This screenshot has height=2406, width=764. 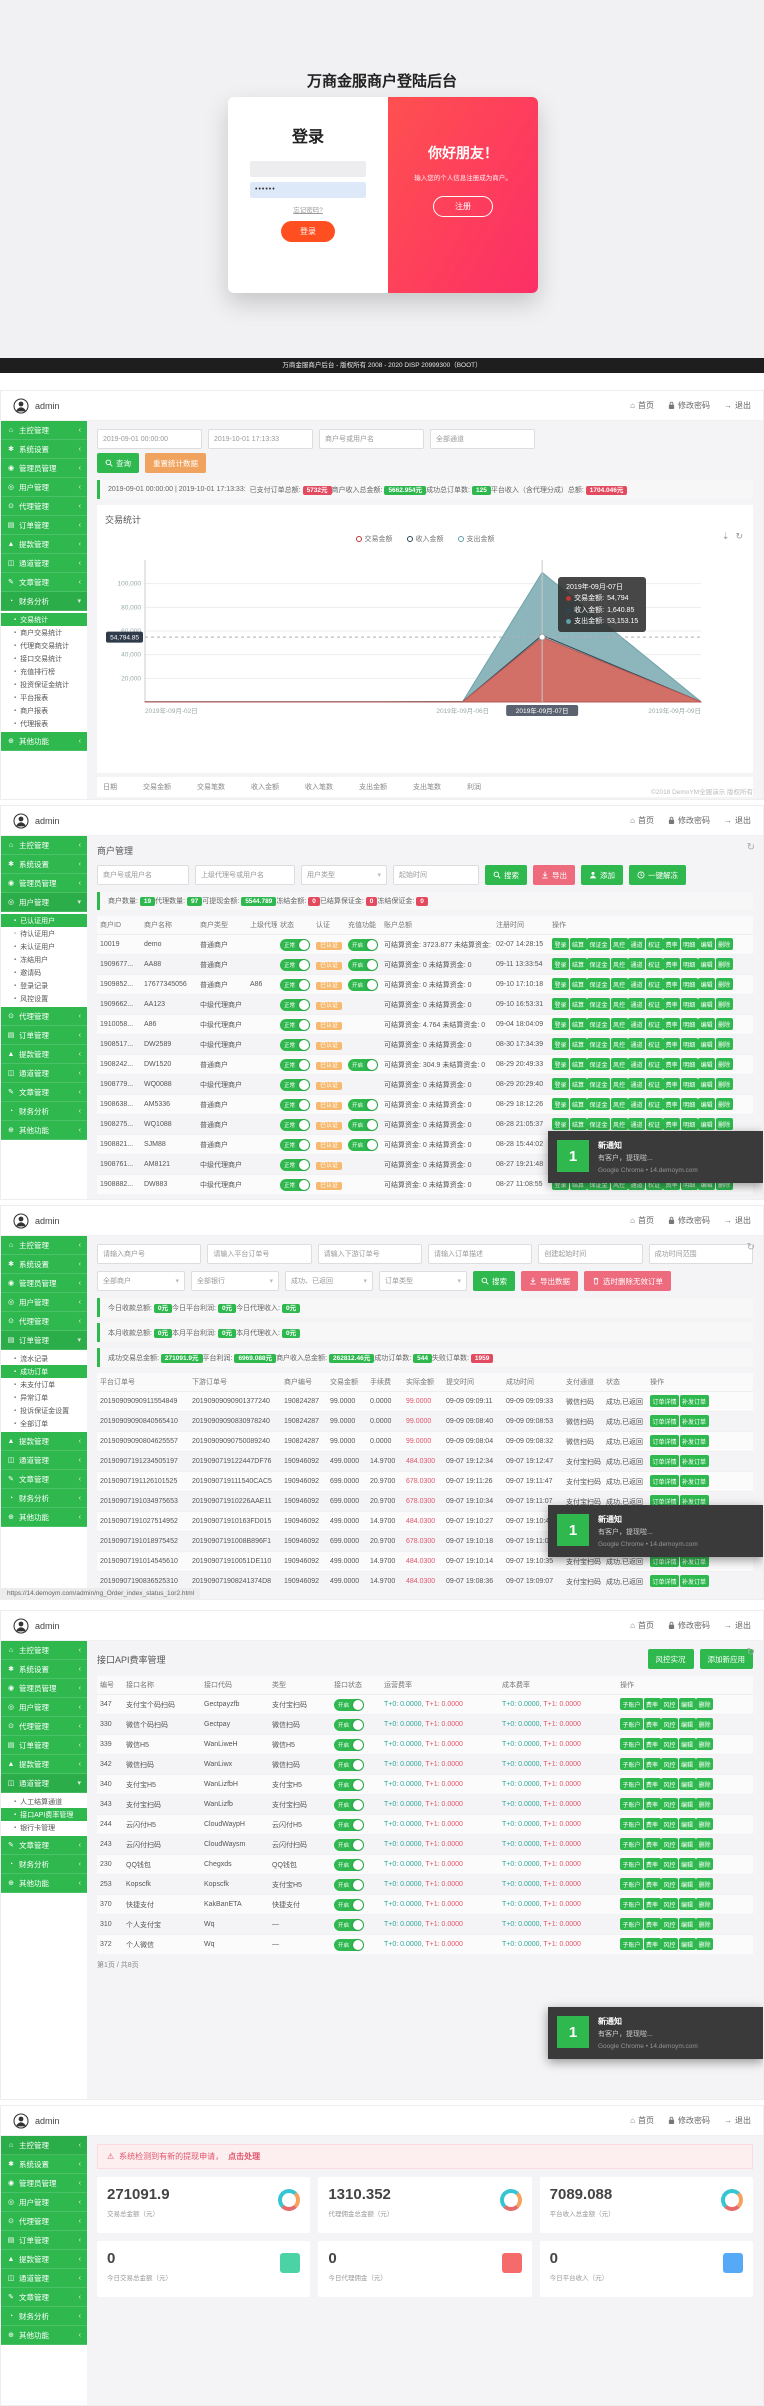 What do you see at coordinates (42, 646) in the screenshot?
I see `sidebar-subitem: ▪ 代理商交易统计` at bounding box center [42, 646].